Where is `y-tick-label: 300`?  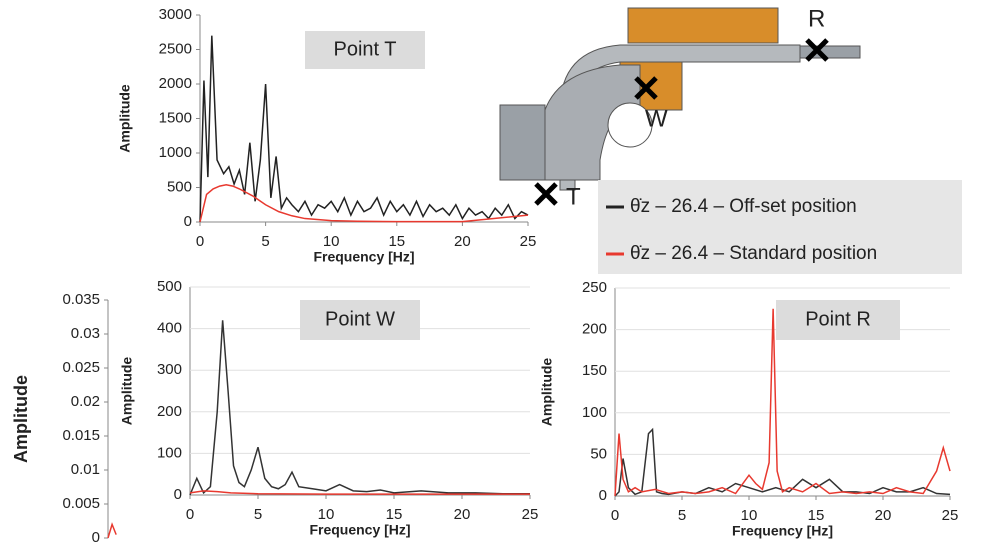
y-tick-label: 300 is located at coordinates (169, 369).